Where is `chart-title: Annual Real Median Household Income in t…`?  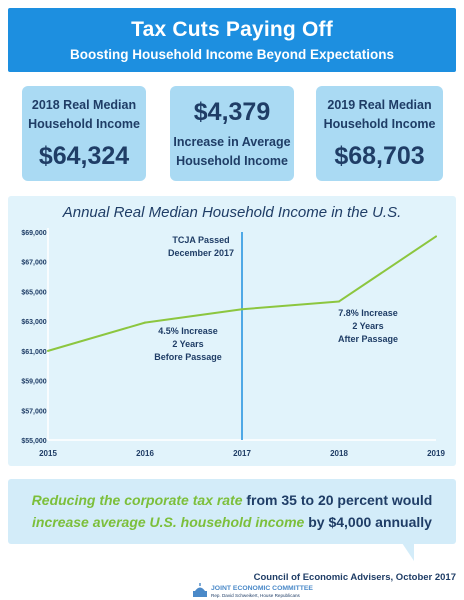
chart-title: Annual Real Median Household Income in t… is located at coordinates (232, 212).